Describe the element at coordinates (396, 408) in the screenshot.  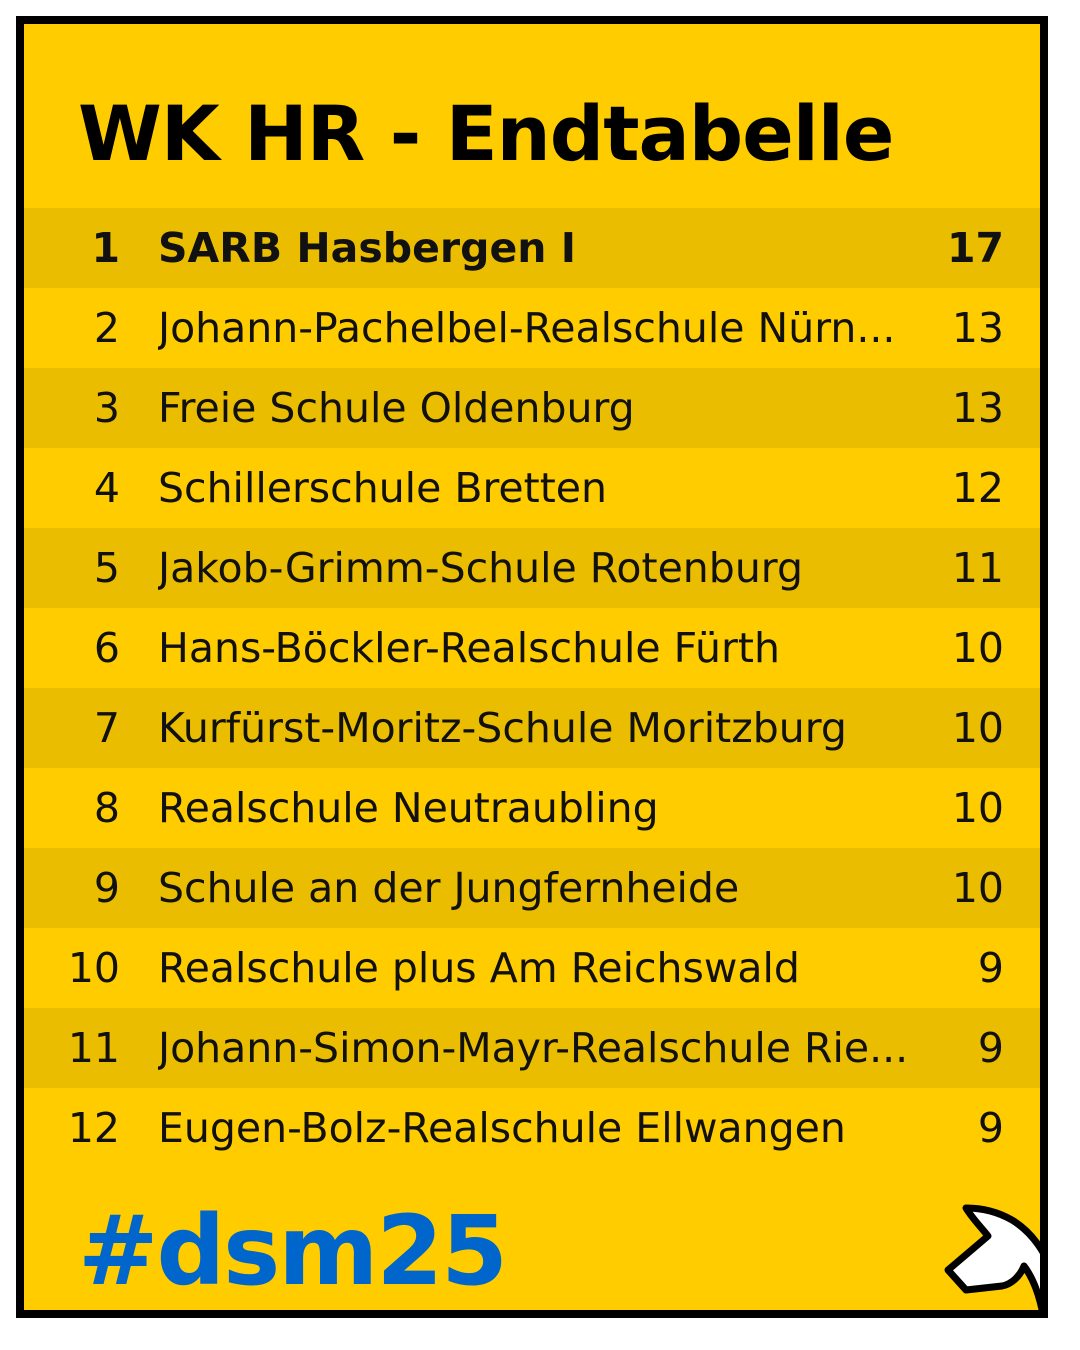
I see `team-name-cell: Freie Schule Oldenburg` at that location.